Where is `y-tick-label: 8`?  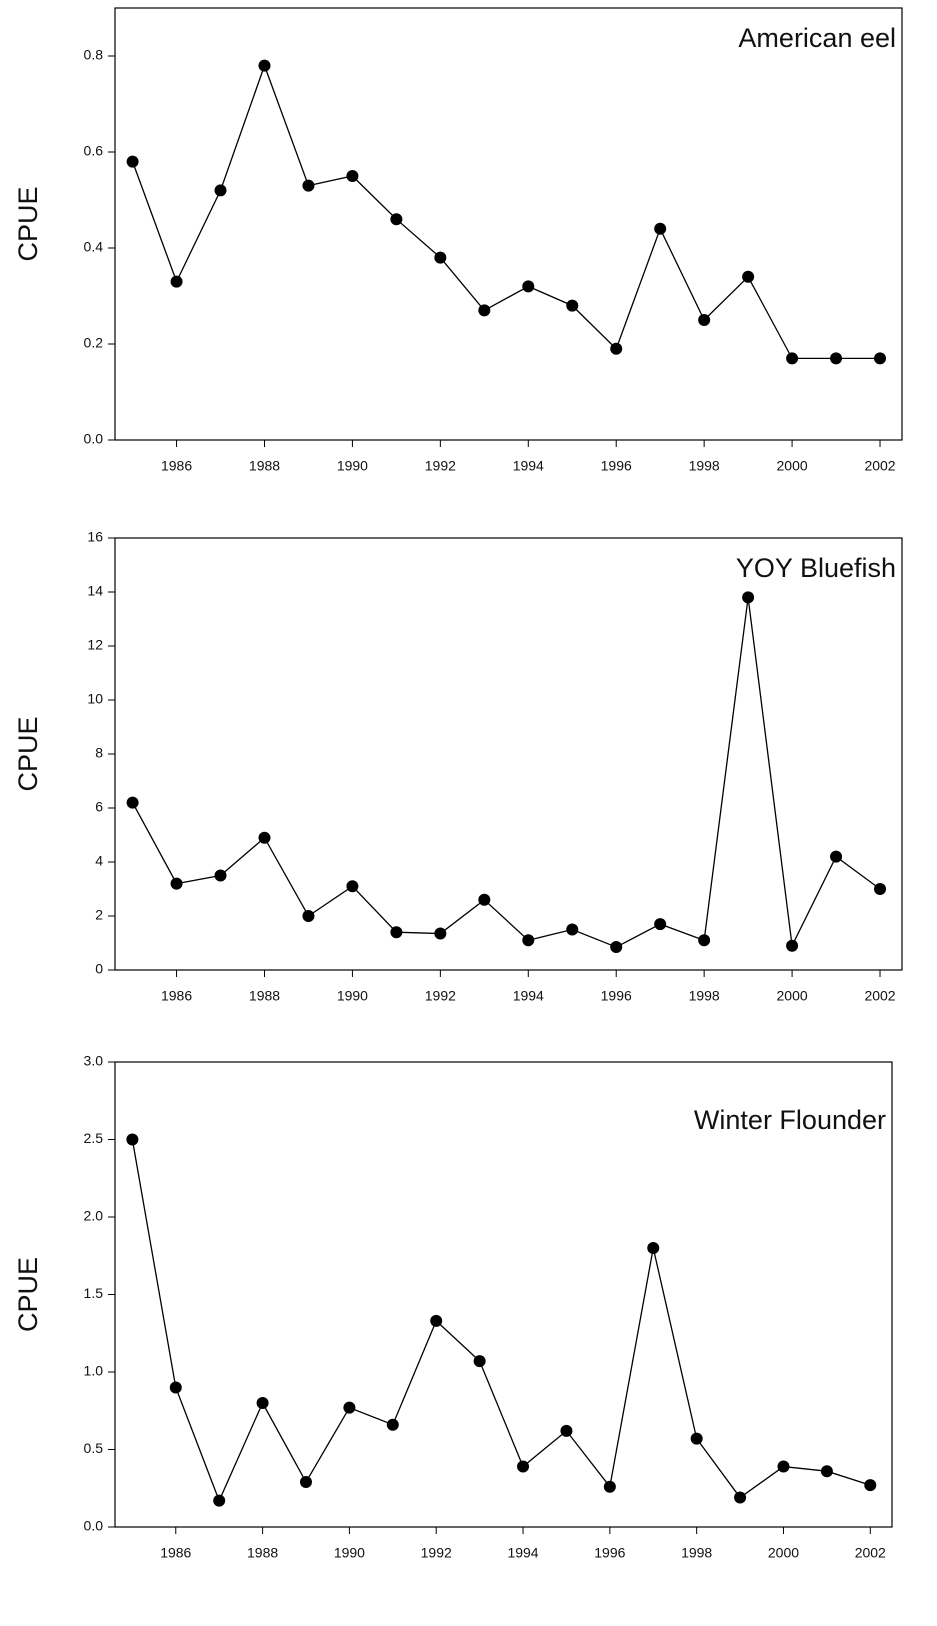
y-tick-label: 8 is located at coordinates (99, 753).